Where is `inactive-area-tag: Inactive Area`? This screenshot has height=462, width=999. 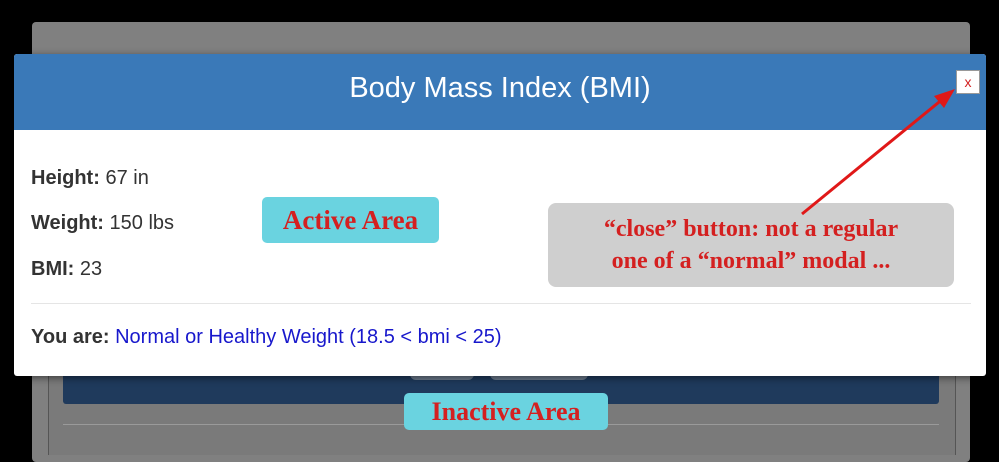
inactive-area-tag: Inactive Area is located at coordinates (506, 411).